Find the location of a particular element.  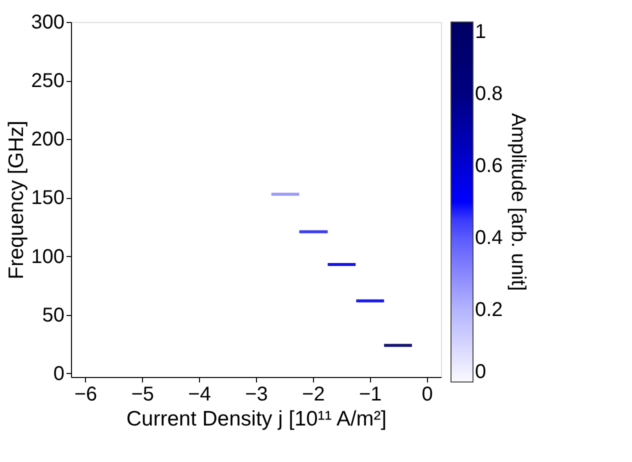

x-tick-label: −6 is located at coordinates (86, 395).